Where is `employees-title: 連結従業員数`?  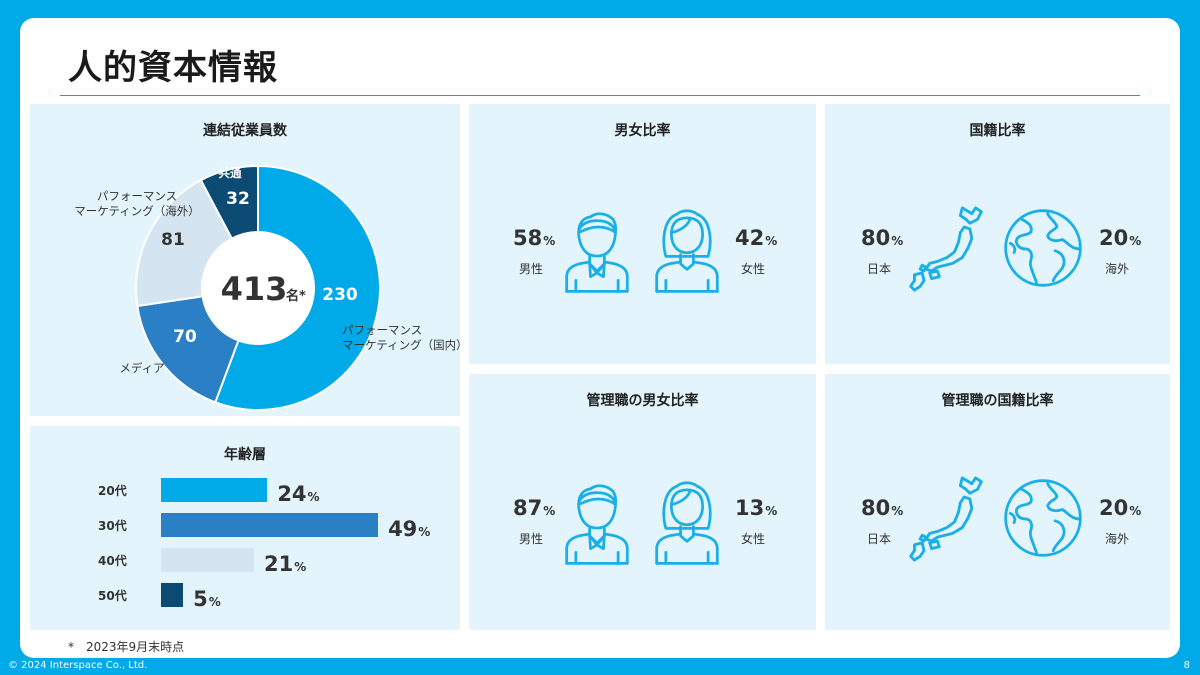 employees-title: 連結従業員数 is located at coordinates (245, 131).